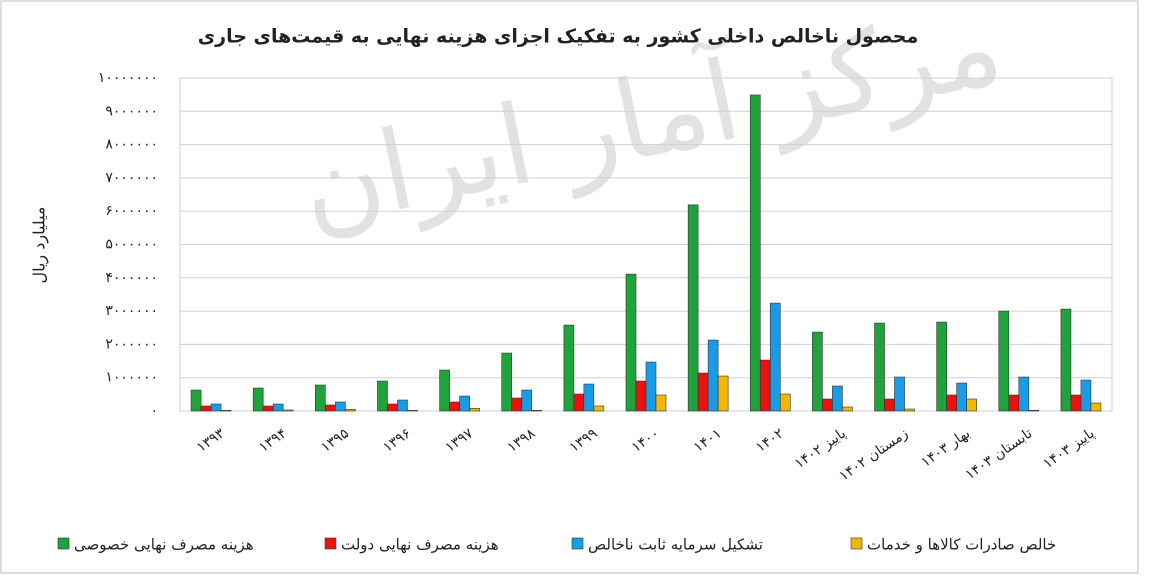 Image resolution: width=1149 pixels, height=578 pixels. I want to click on y-tick-label: ۱۰۰۰۰۰۰, so click(131, 378).